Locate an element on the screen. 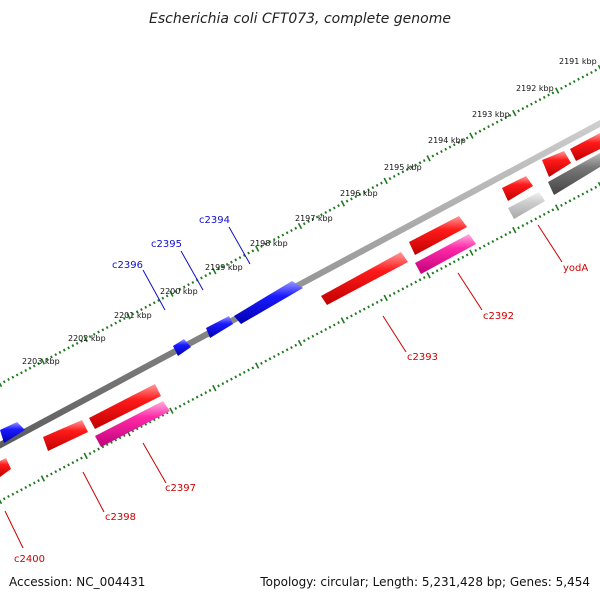 The image size is (600, 600). gene-c2398 is located at coordinates (65, 435).